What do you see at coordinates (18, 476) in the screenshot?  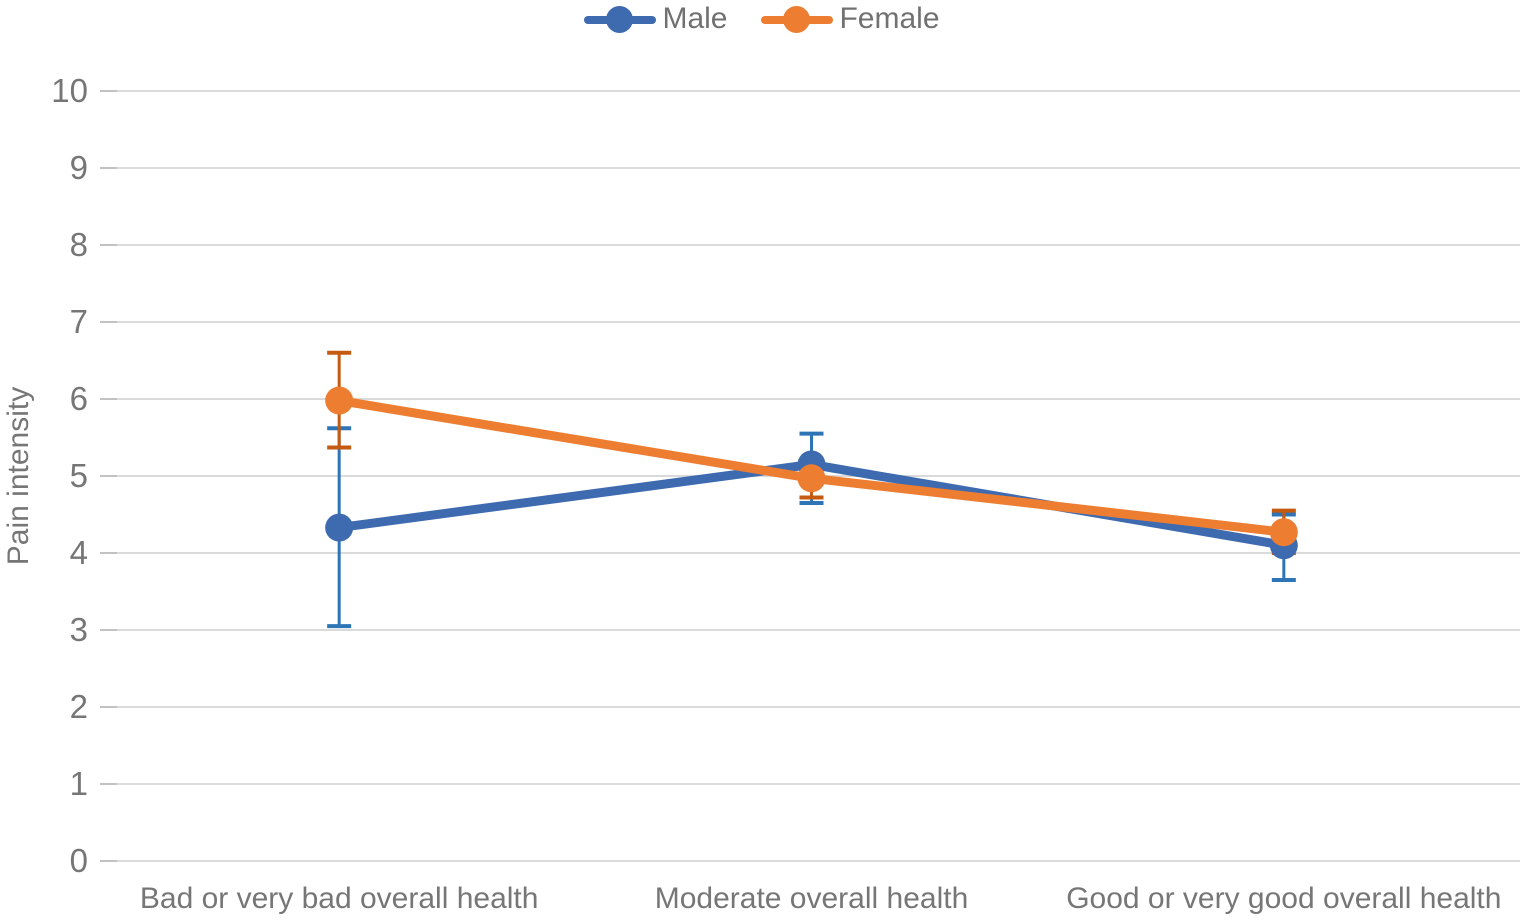 I see `y-axis-title: Pain intensity` at bounding box center [18, 476].